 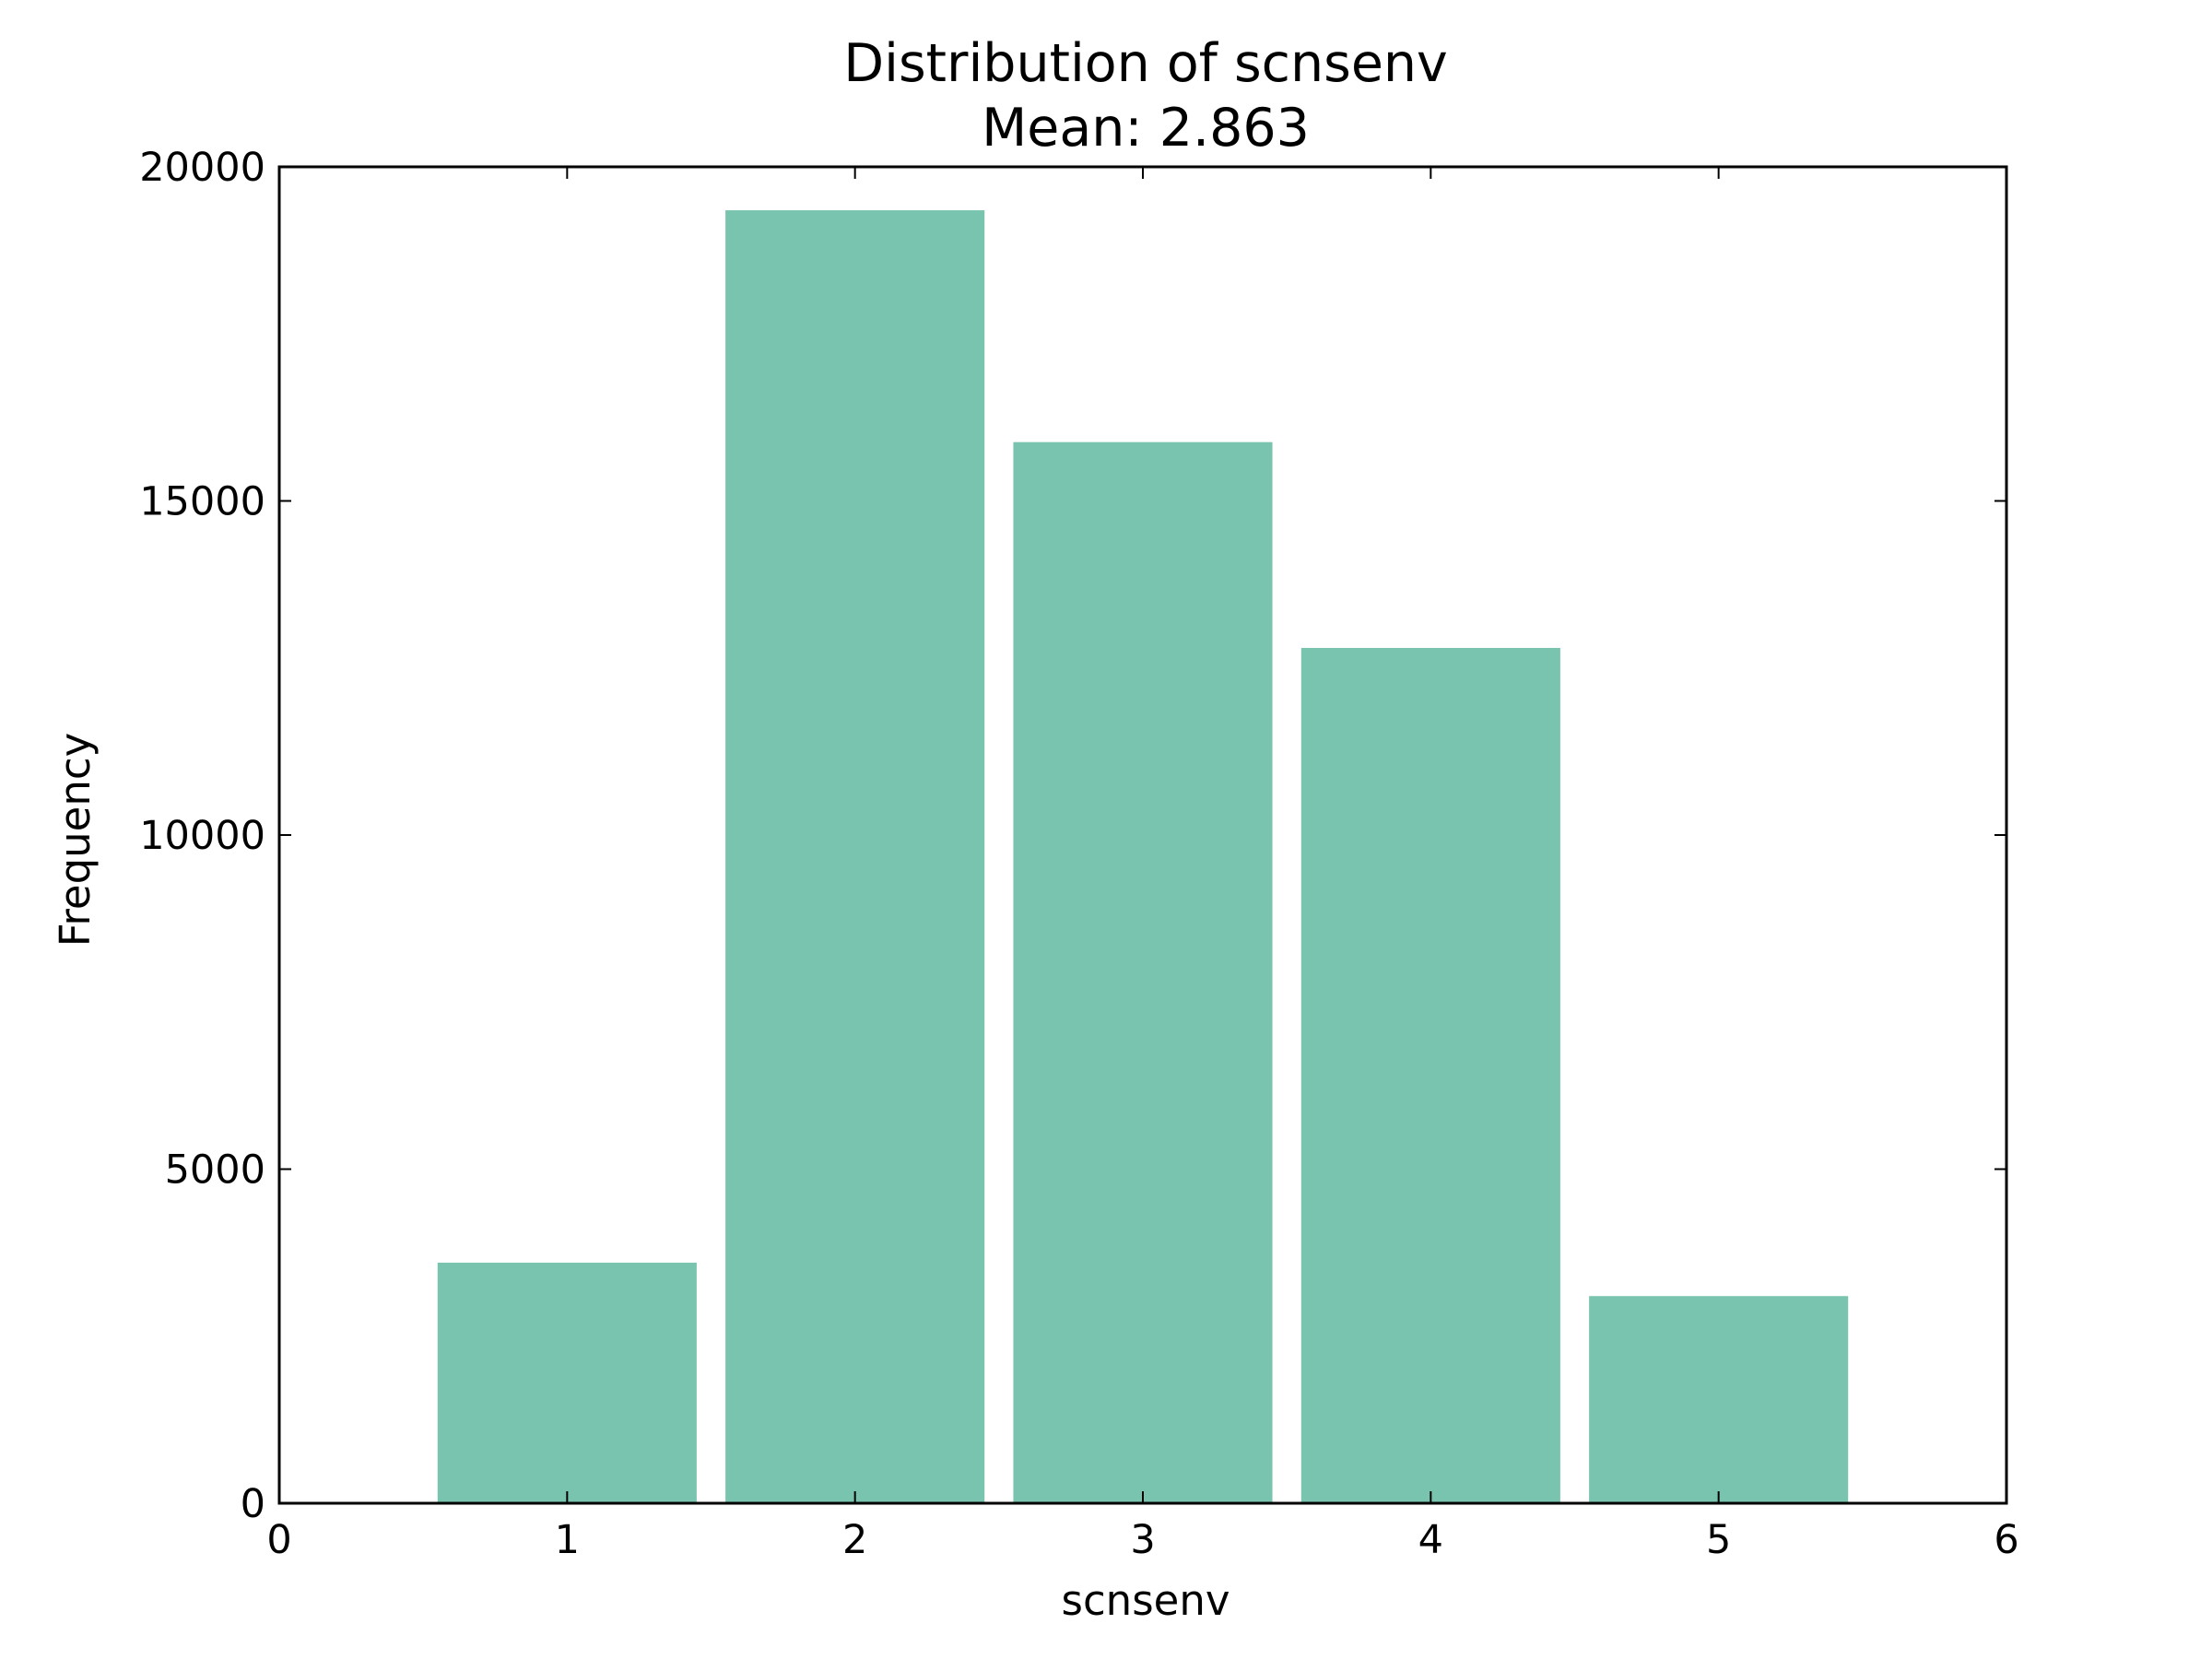 I want to click on y-tick-label-20000: 20000, so click(x=202, y=168).